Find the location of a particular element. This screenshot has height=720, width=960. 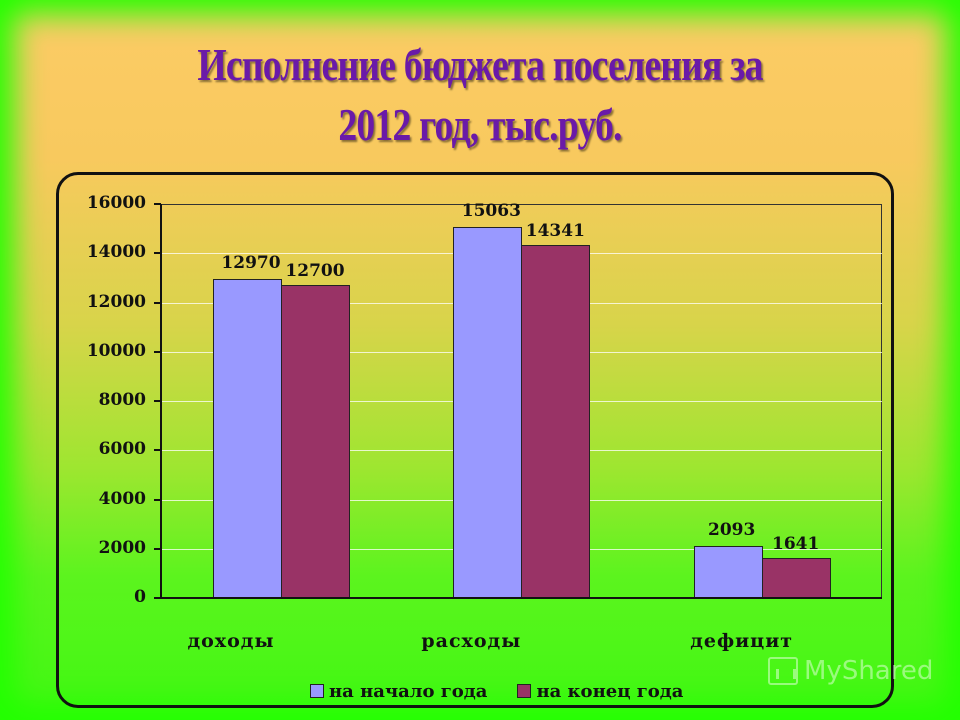

legend: на начало года на конец года is located at coordinates (496, 691).